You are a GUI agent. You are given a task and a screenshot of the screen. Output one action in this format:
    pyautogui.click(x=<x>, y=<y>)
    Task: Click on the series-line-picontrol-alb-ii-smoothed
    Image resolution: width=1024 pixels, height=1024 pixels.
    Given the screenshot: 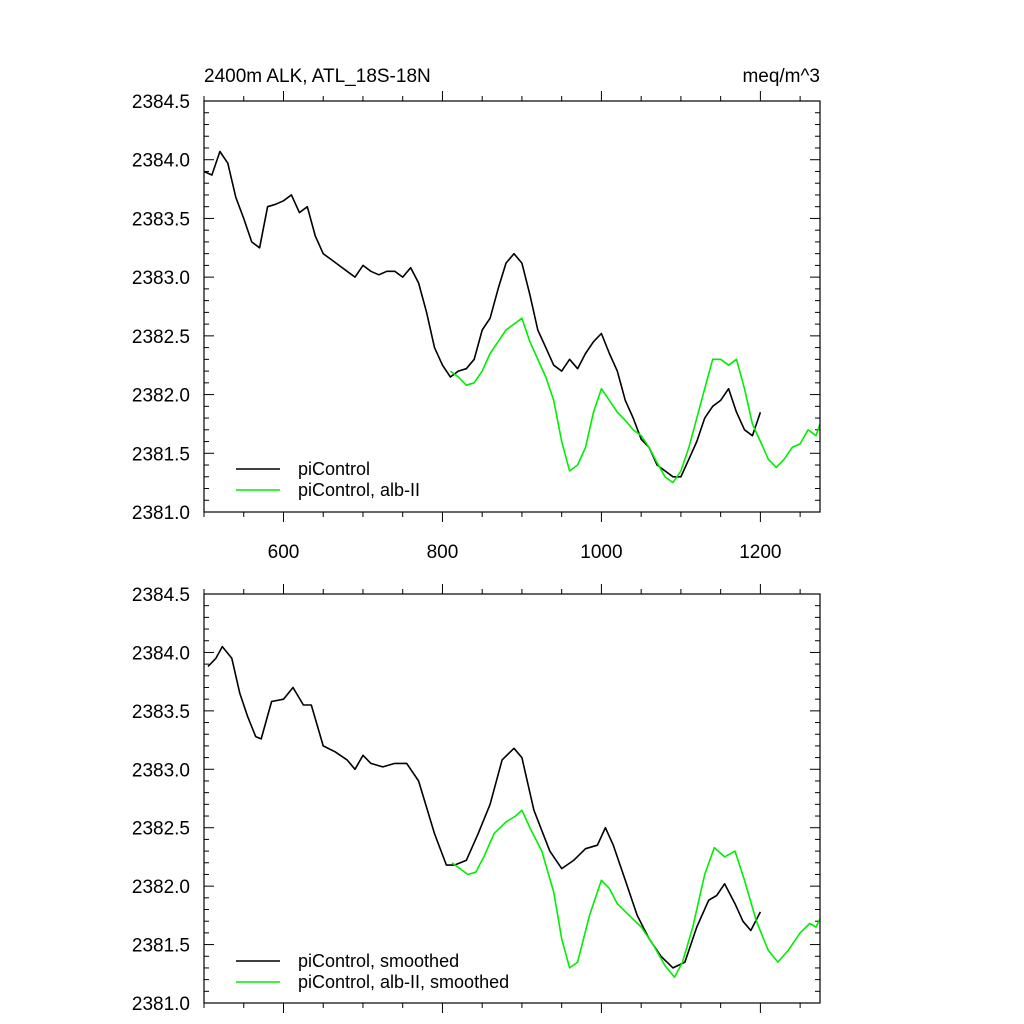 What is the action you would take?
    pyautogui.click(x=636, y=894)
    